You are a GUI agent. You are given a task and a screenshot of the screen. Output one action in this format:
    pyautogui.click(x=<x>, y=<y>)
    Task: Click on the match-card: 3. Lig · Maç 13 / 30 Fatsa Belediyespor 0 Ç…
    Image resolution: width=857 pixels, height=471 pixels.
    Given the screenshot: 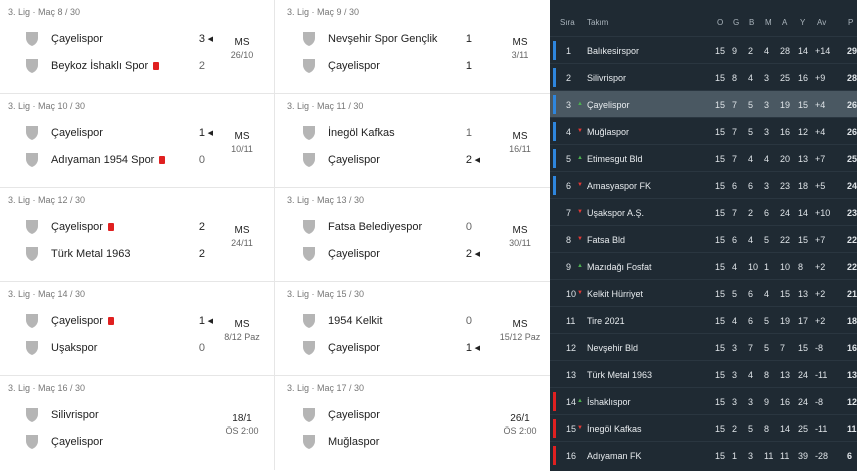 What is the action you would take?
    pyautogui.click(x=417, y=235)
    